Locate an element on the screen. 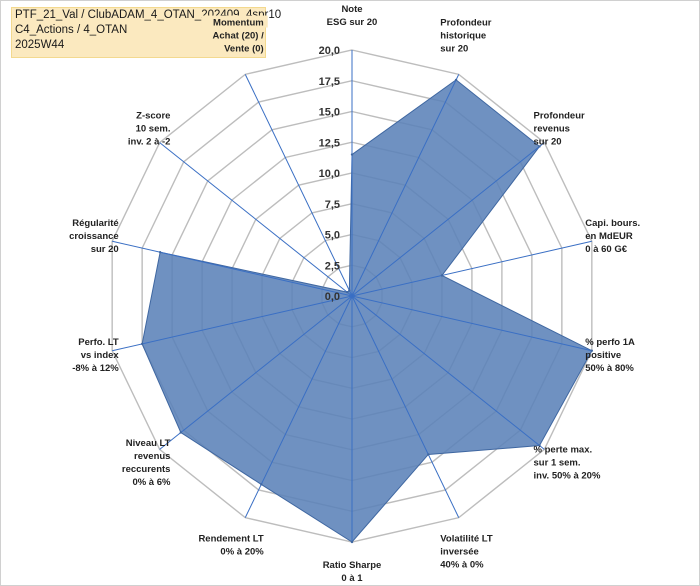  axis-label-7: Ratio Sharpe is located at coordinates (352, 565).